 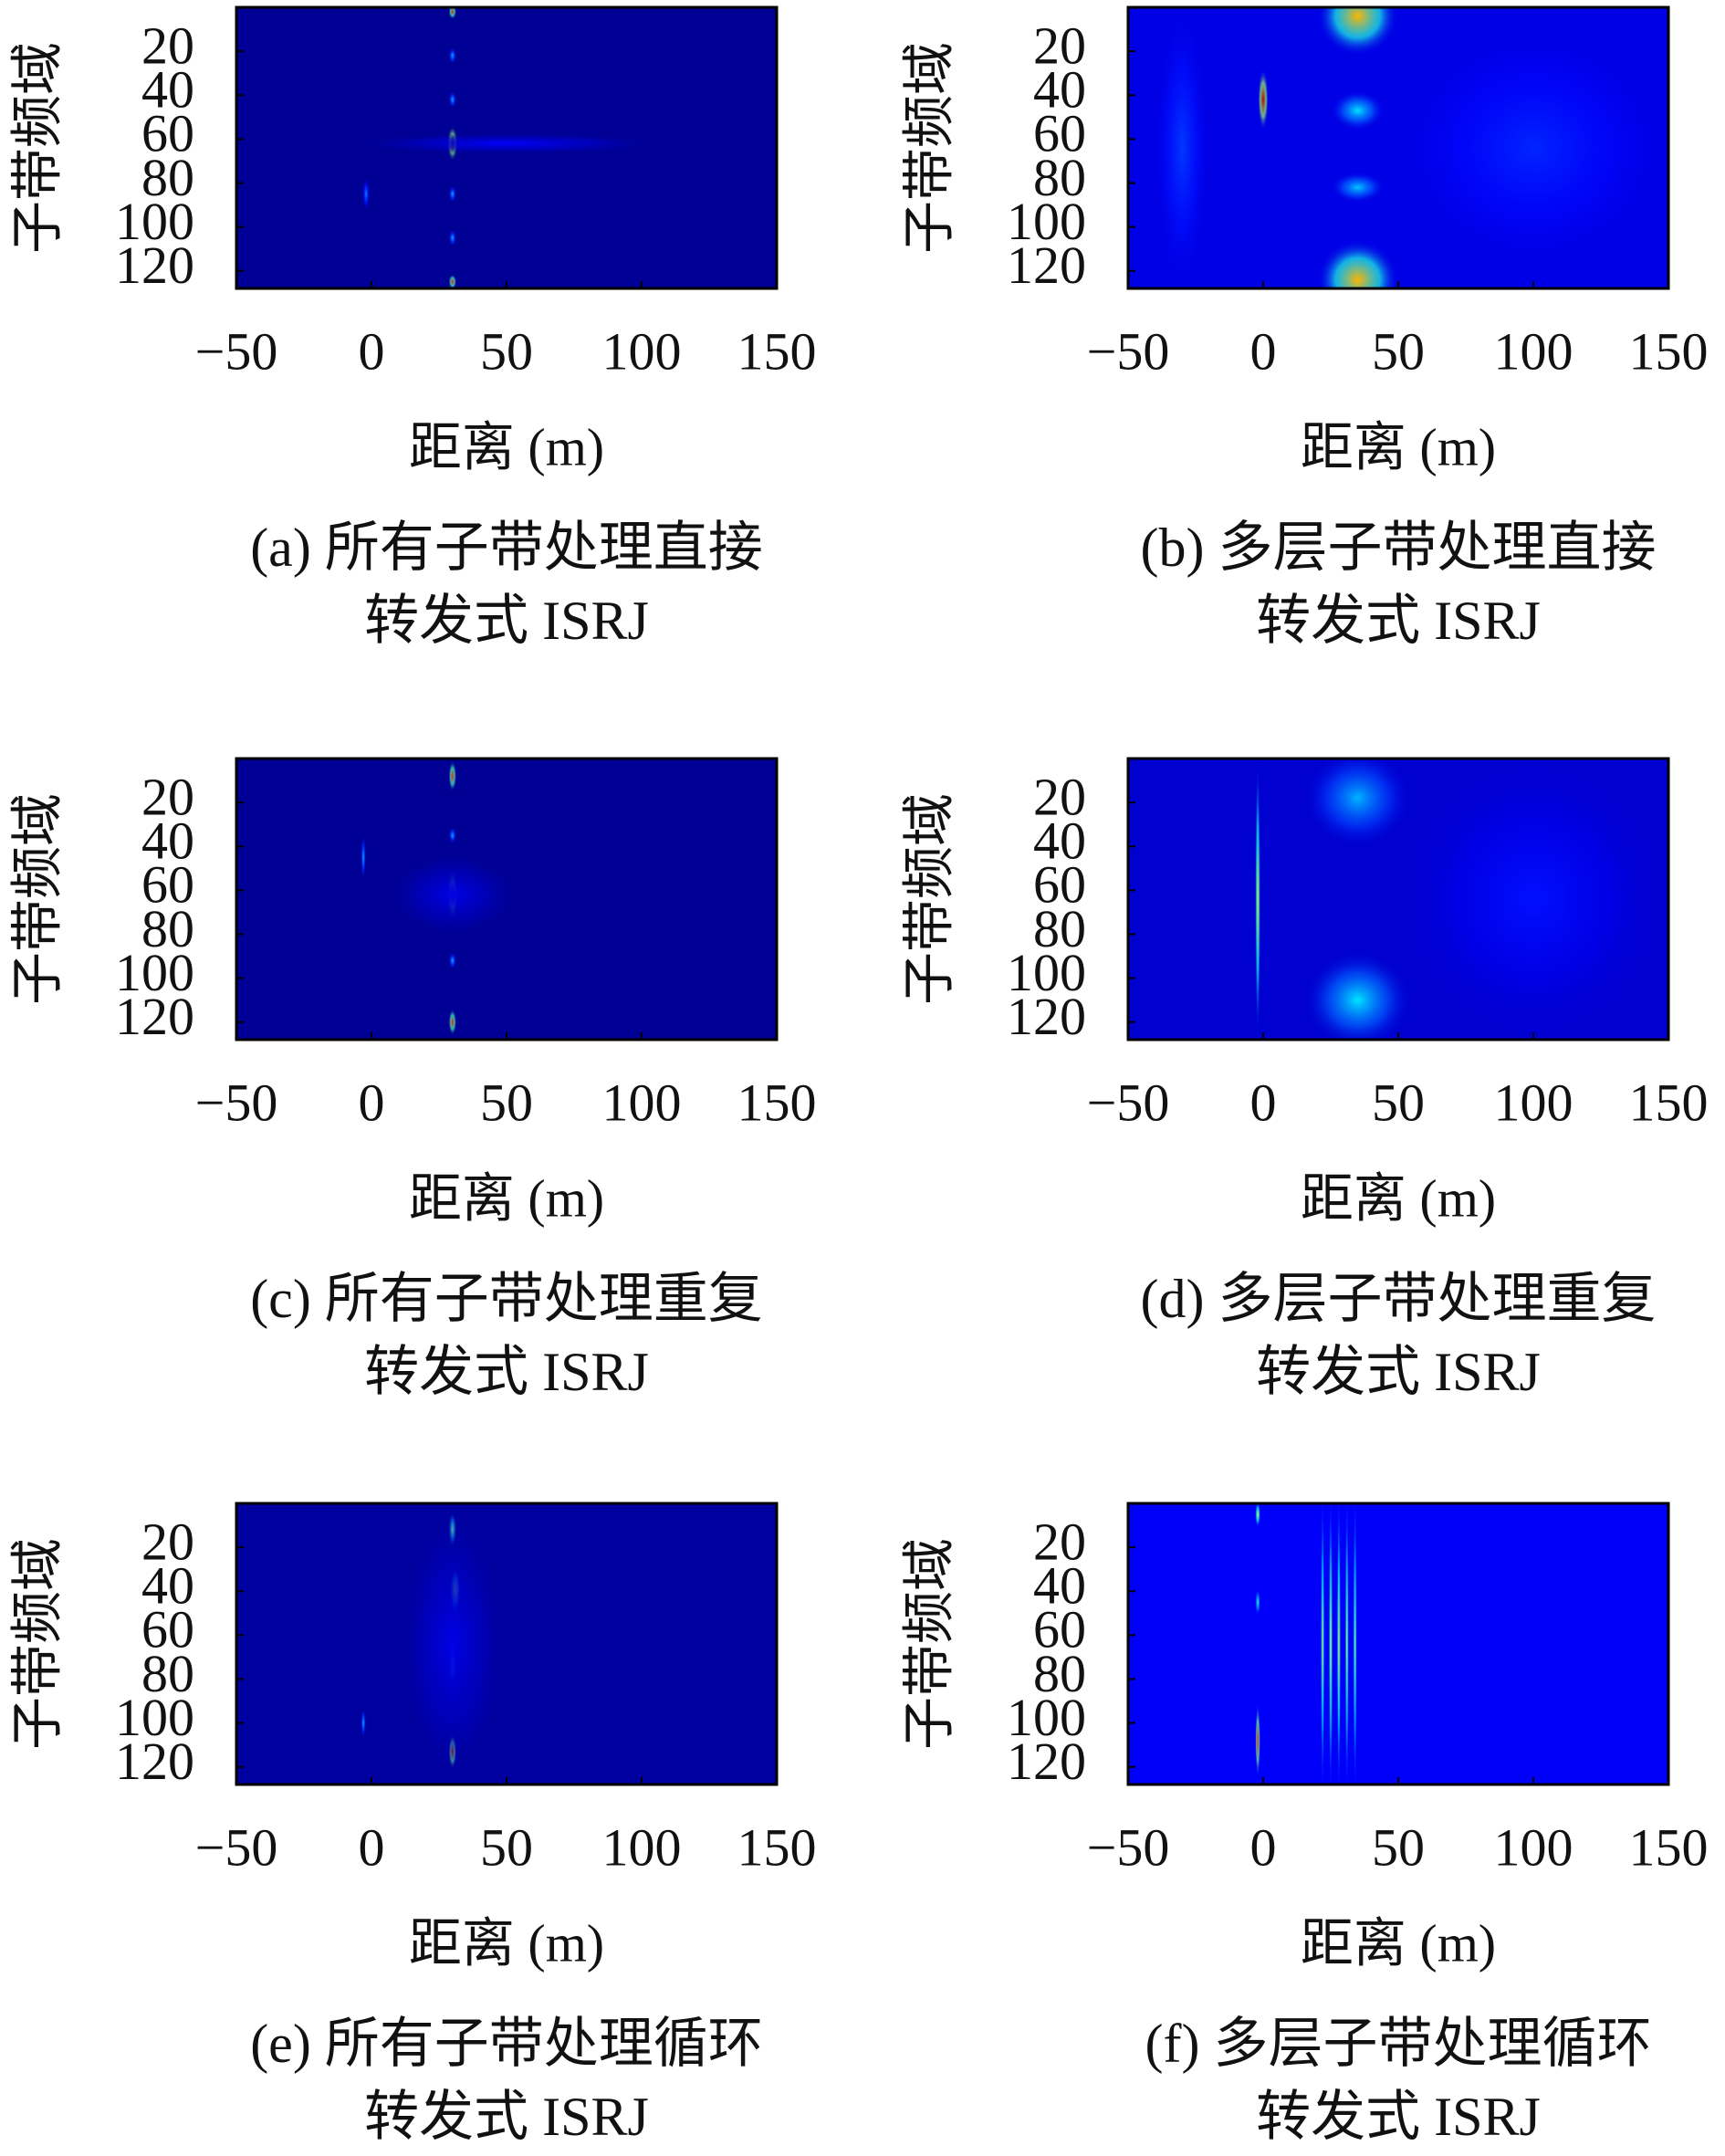 I want to click on caption: (b) 多层子带处理直接, so click(x=1399, y=548).